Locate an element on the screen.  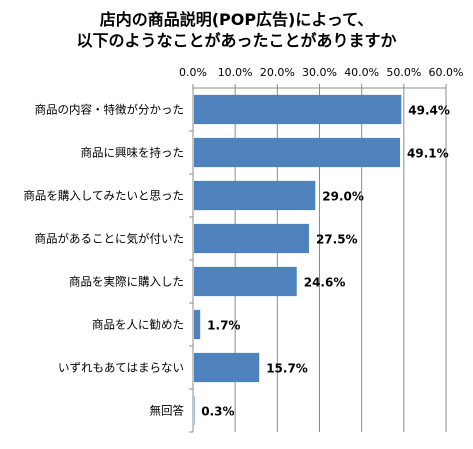
category-label-3: 商品があることに気が付いた is located at coordinates (110, 239).